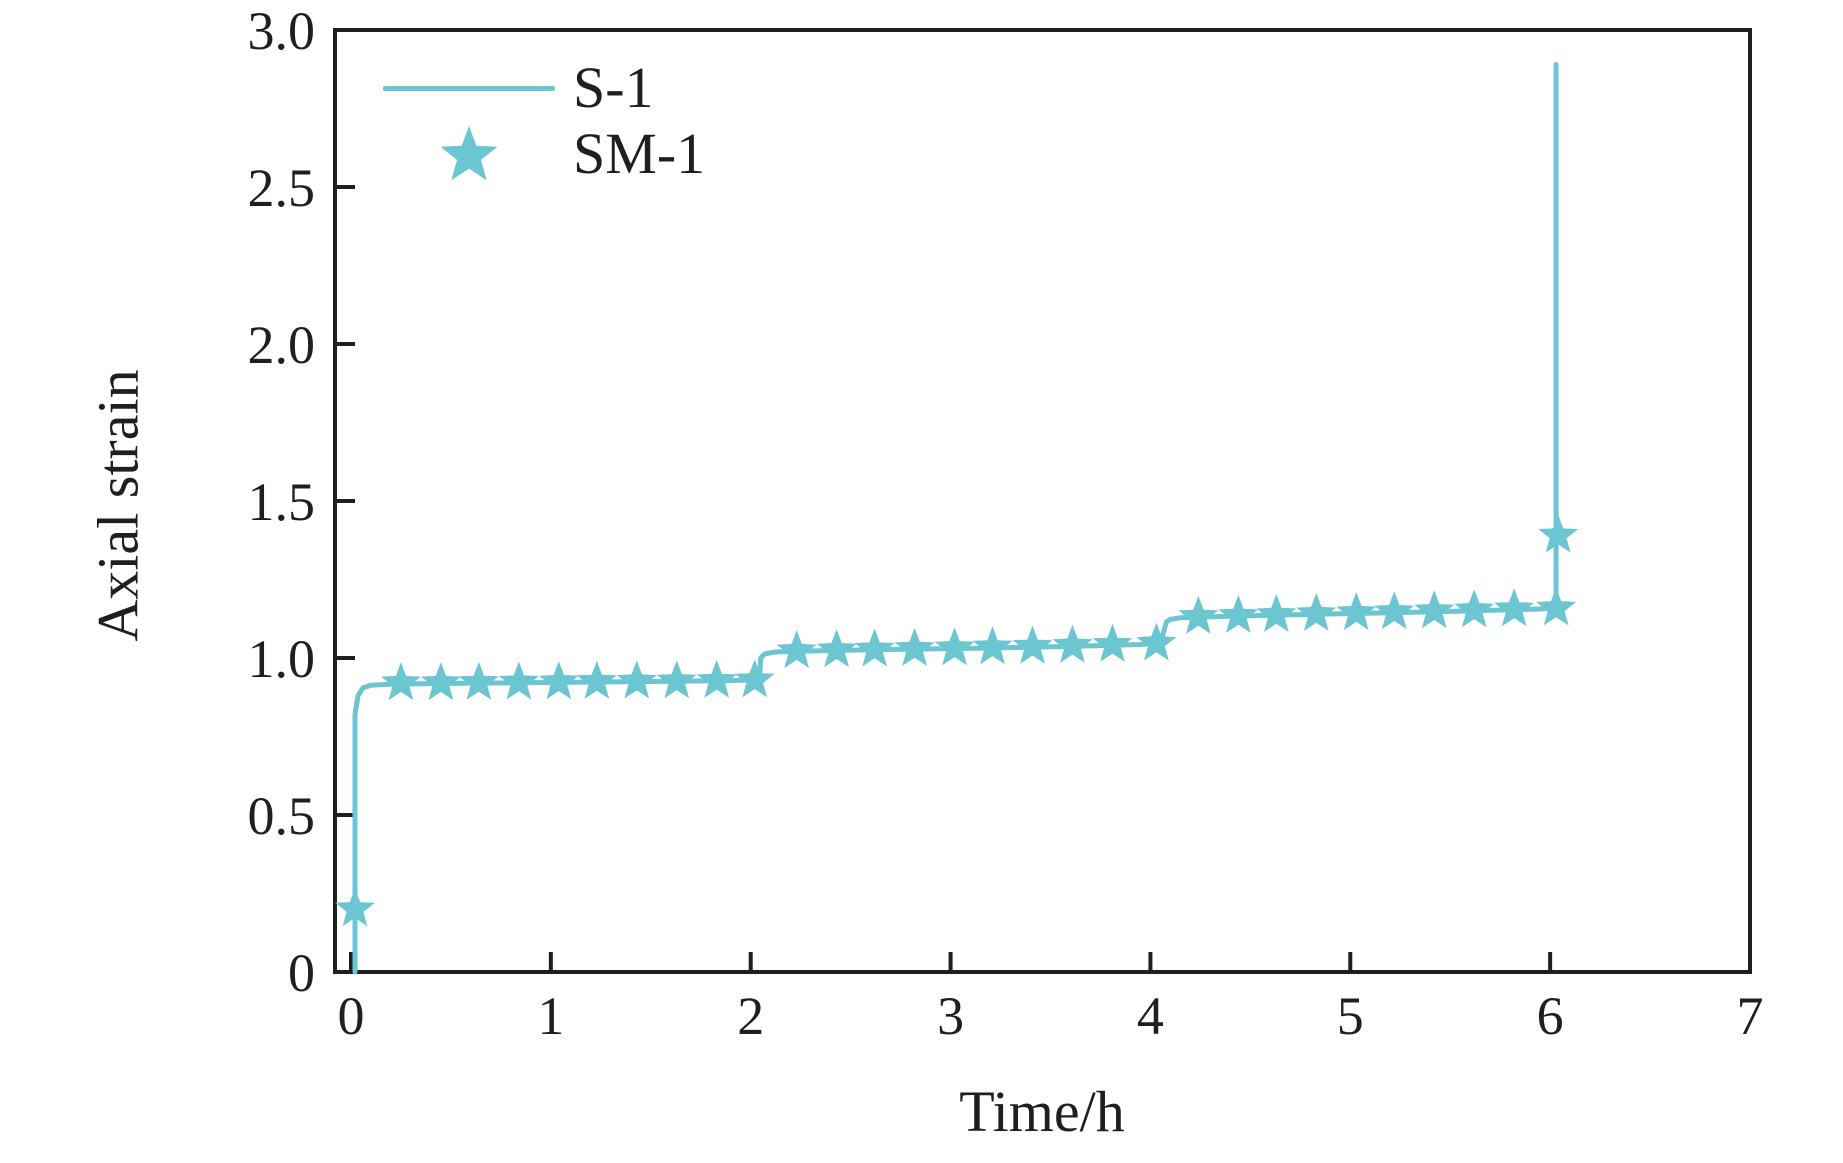 Image resolution: width=1843 pixels, height=1163 pixels. I want to click on star-icon, so click(469, 154).